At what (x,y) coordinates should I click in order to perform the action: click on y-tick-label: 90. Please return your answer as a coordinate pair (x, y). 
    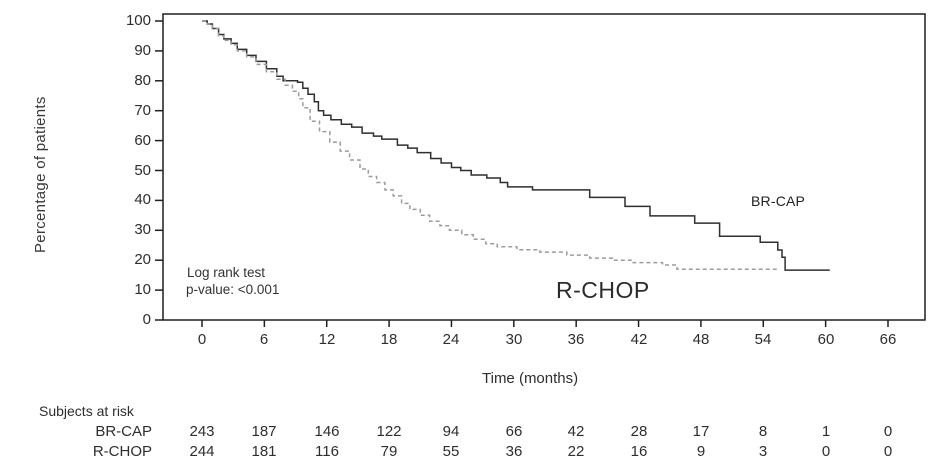
    Looking at the image, I should click on (142, 50).